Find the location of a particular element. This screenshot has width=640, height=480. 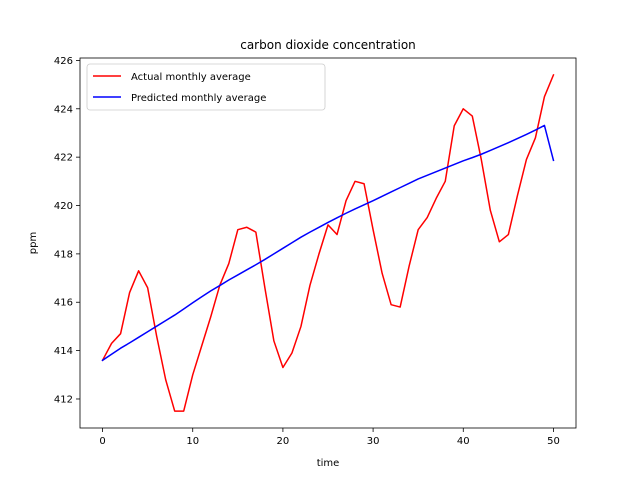

x-axis-label: time is located at coordinates (328, 463).